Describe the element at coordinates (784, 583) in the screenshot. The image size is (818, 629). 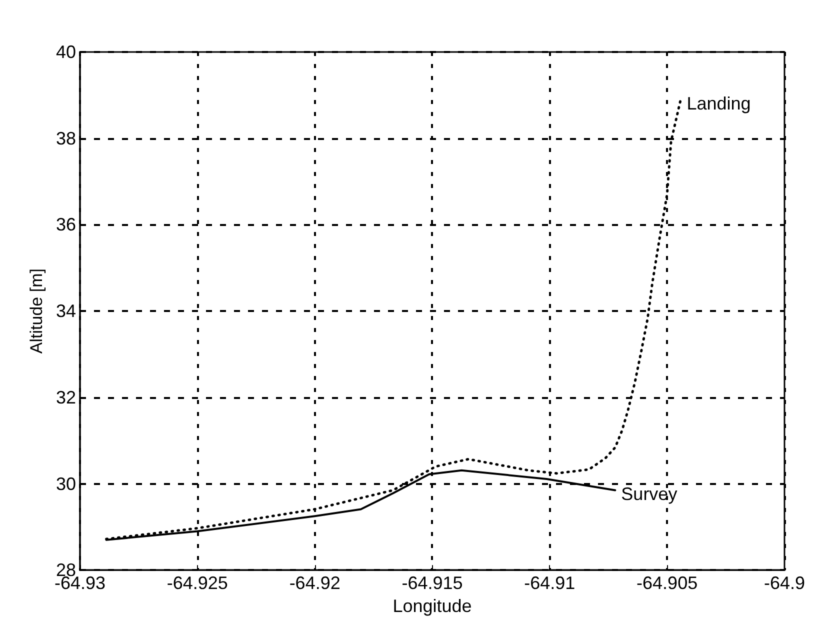
I see `x-tick-label: -64.9` at that location.